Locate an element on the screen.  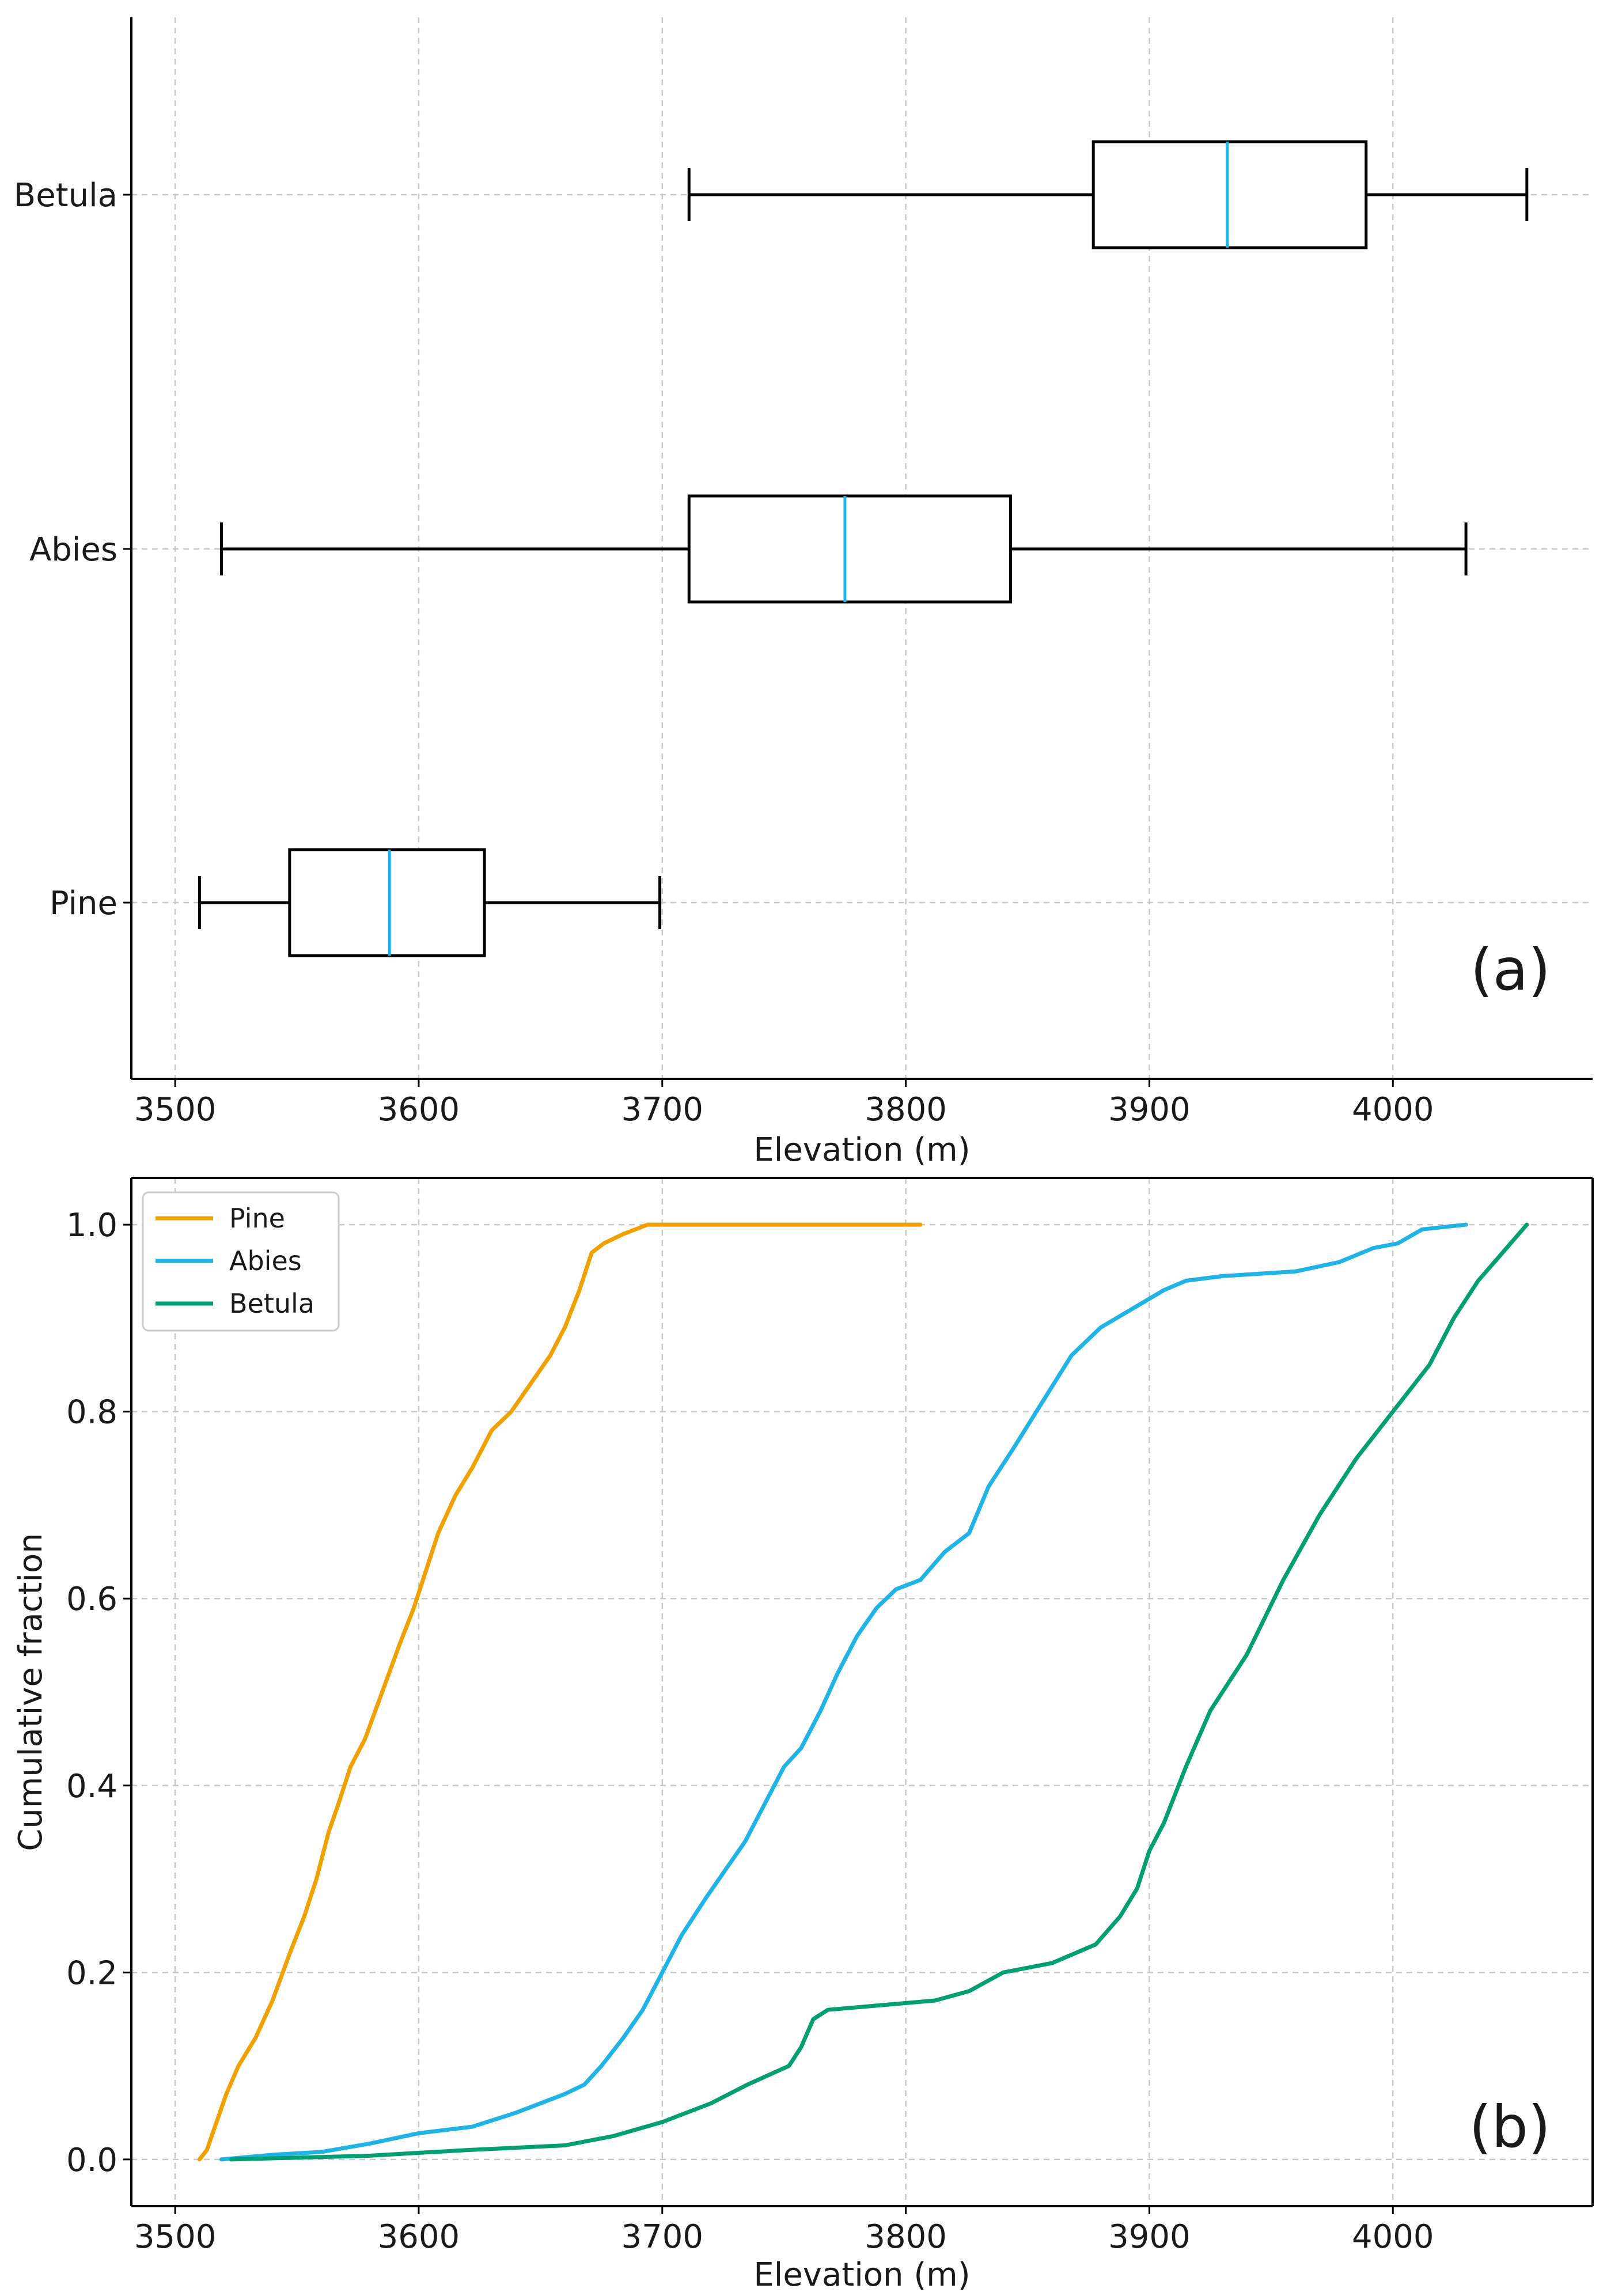
panel-b-y-axis-label: Cumulative fraction is located at coordinates (31, 1692).